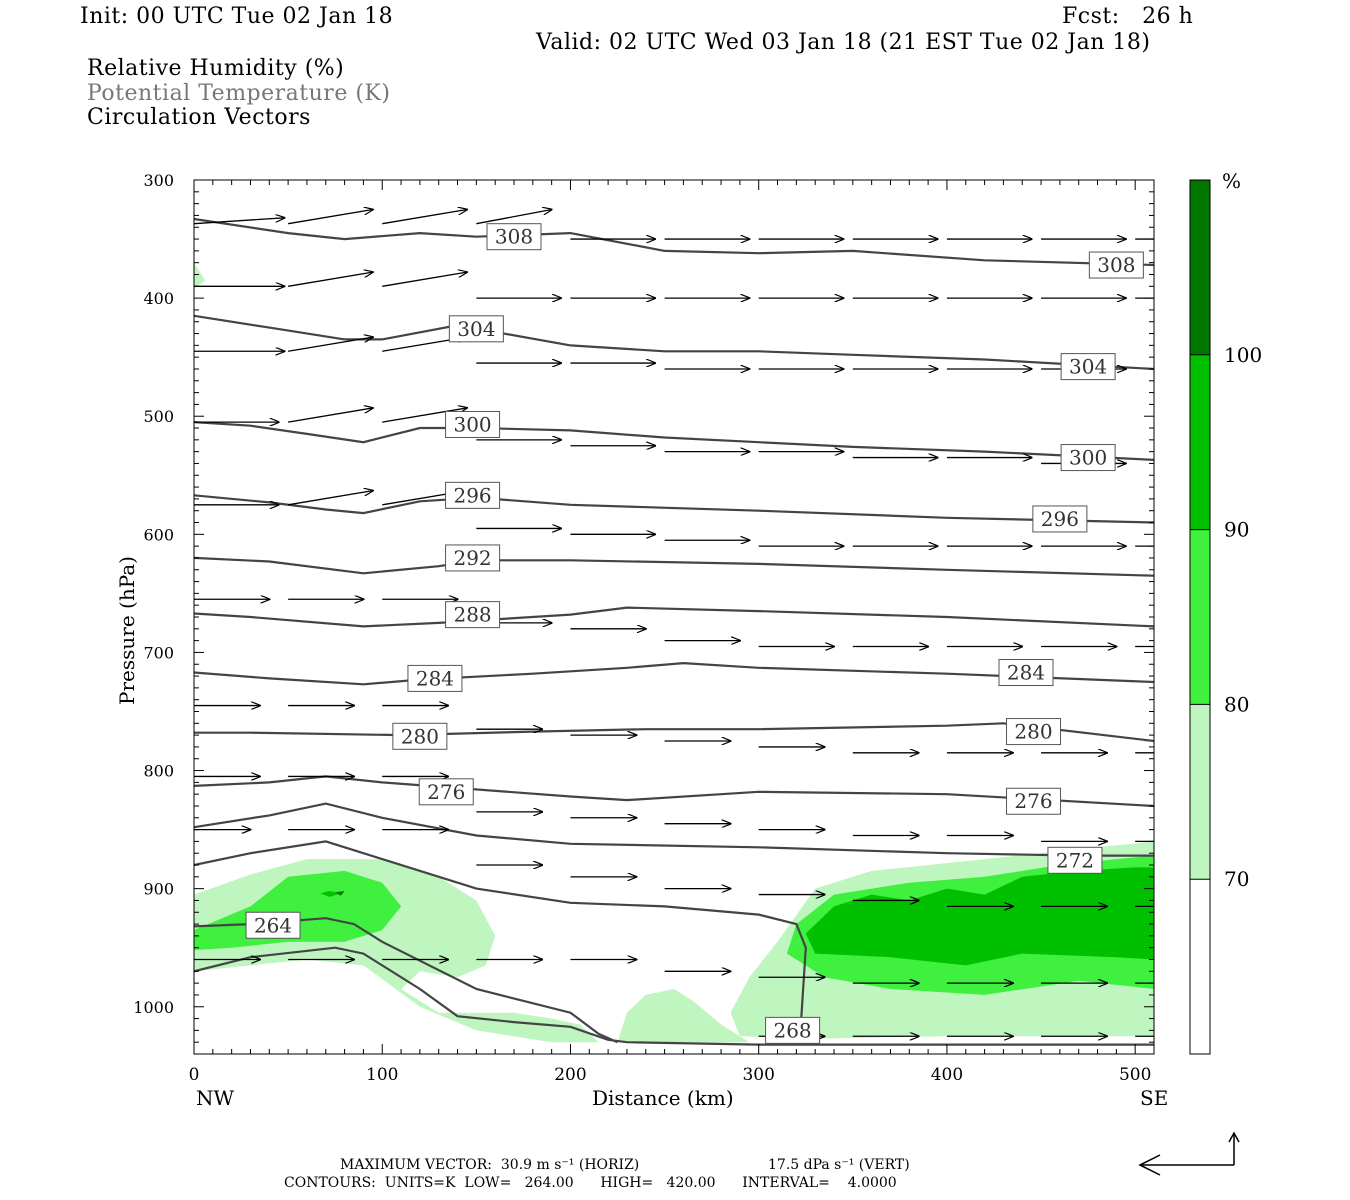 The height and width of the screenshot is (1200, 1350). What do you see at coordinates (153, 1007) in the screenshot?
I see `y-tick-label: 1000` at bounding box center [153, 1007].